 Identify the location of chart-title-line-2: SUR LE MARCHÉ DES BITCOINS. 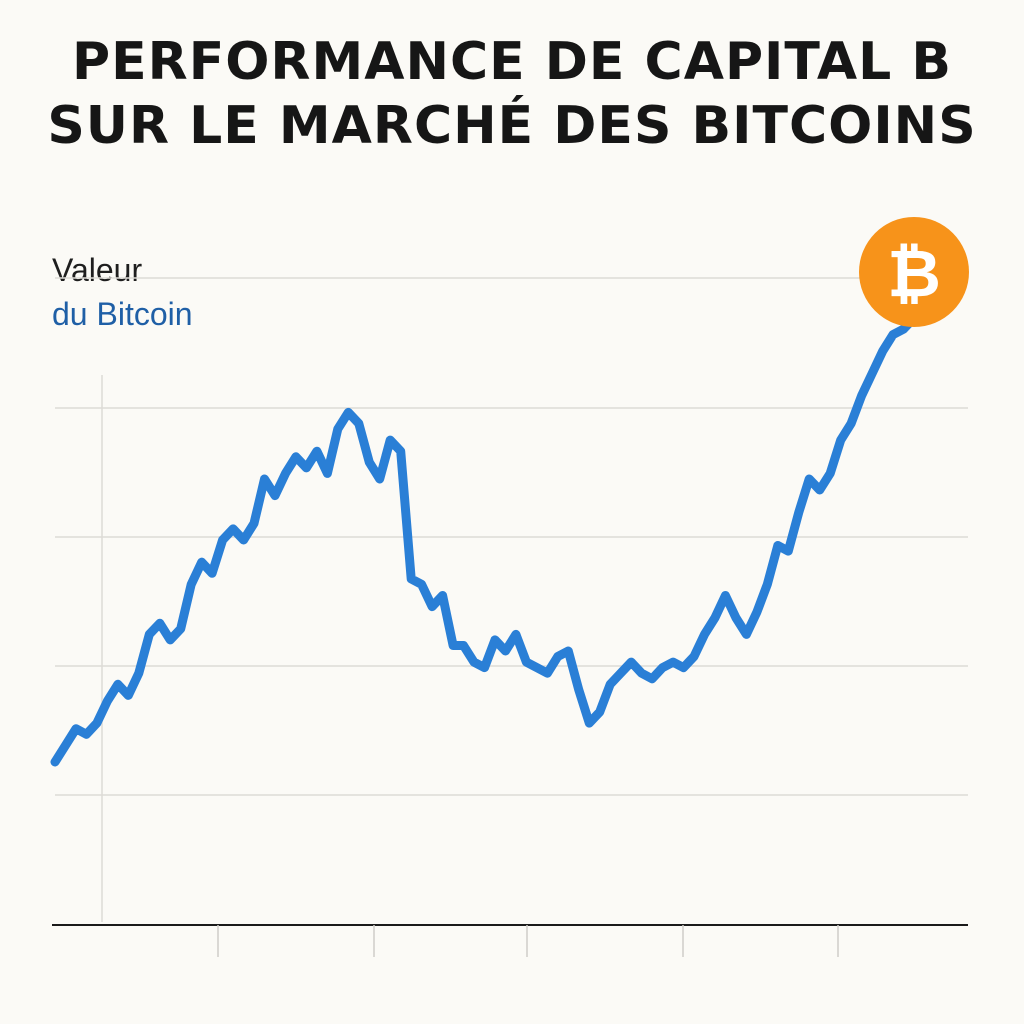
(512, 126).